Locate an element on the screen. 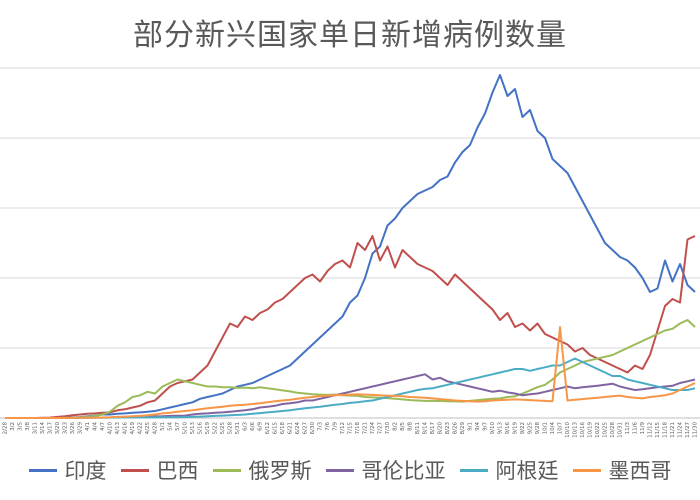 This screenshot has width=700, height=500. legend: 印度 巴西 俄罗斯 哥伦比亚 阿根廷 墨西哥 is located at coordinates (350, 470).